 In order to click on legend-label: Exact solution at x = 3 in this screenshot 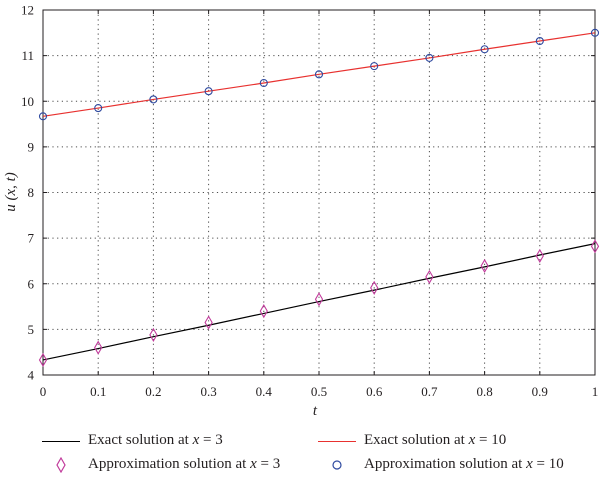, I will do `click(155, 440)`.